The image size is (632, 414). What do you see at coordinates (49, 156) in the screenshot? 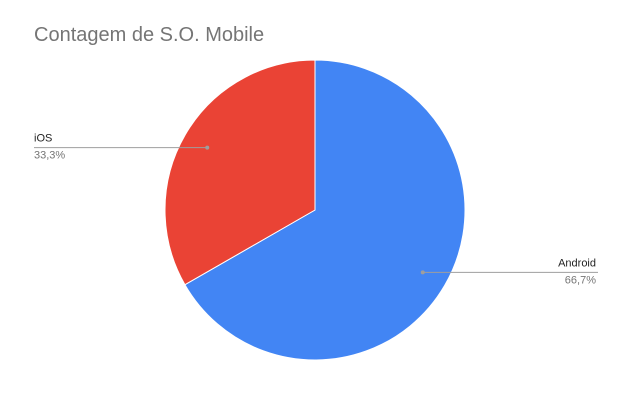
I see `slice-value-label-ios: 33,3%` at bounding box center [49, 156].